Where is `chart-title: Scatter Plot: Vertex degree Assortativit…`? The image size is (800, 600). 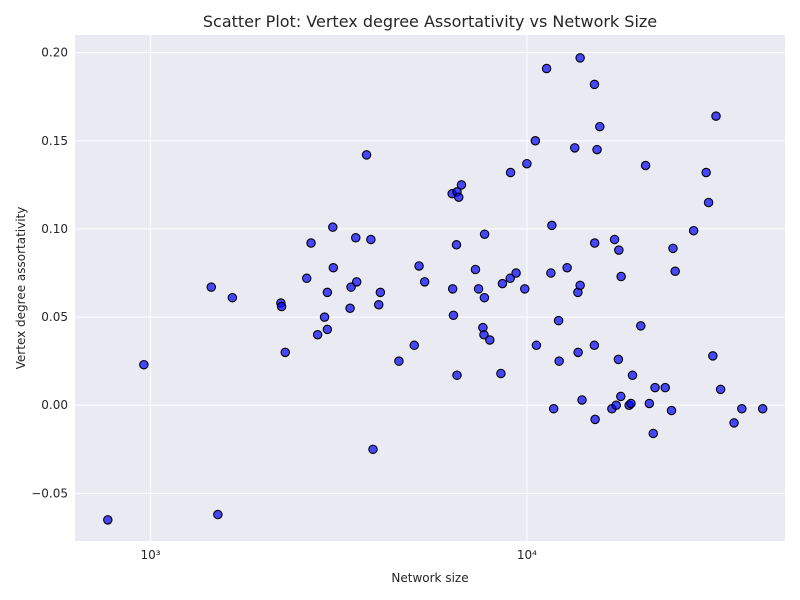 chart-title: Scatter Plot: Vertex degree Assortativit… is located at coordinates (430, 21).